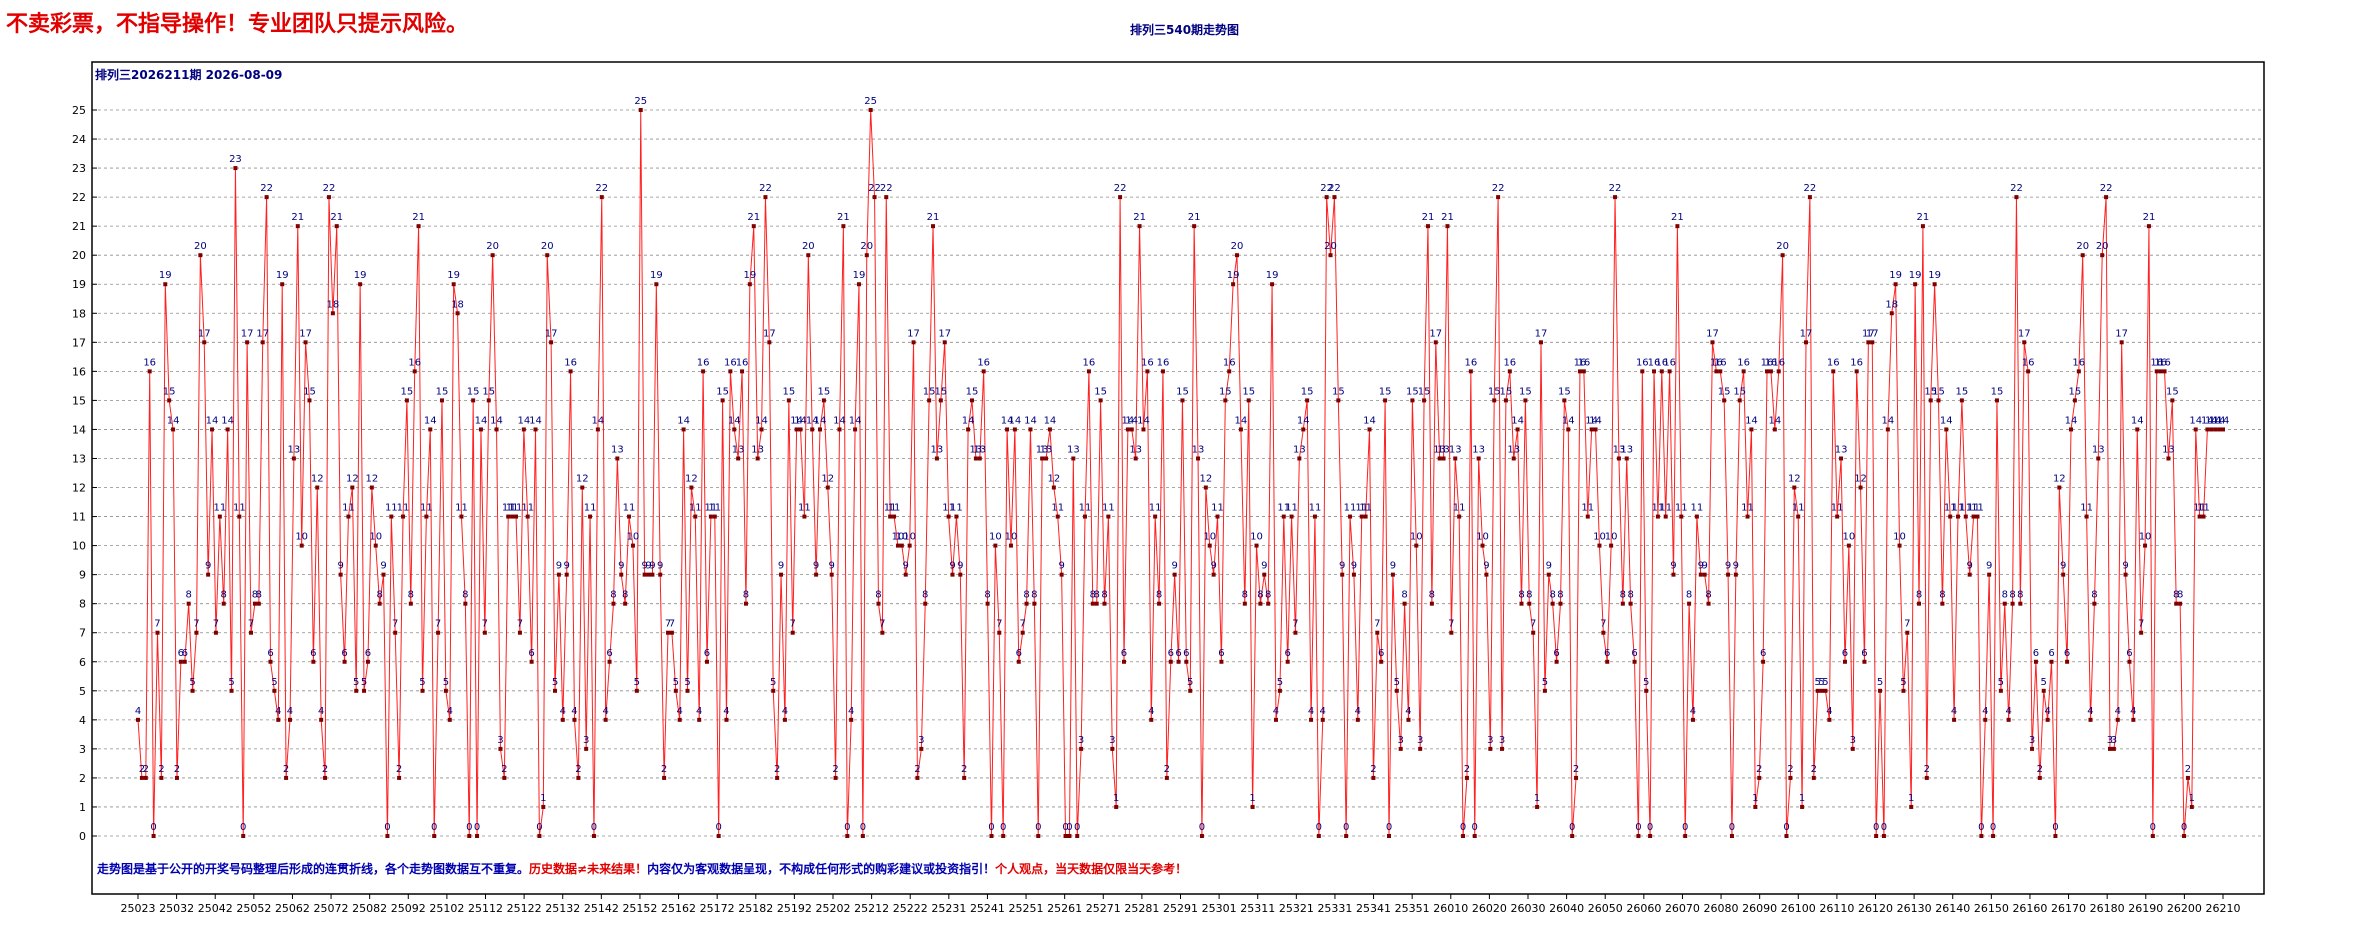  I want to click on x-tick-label: 25142, so click(601, 908).